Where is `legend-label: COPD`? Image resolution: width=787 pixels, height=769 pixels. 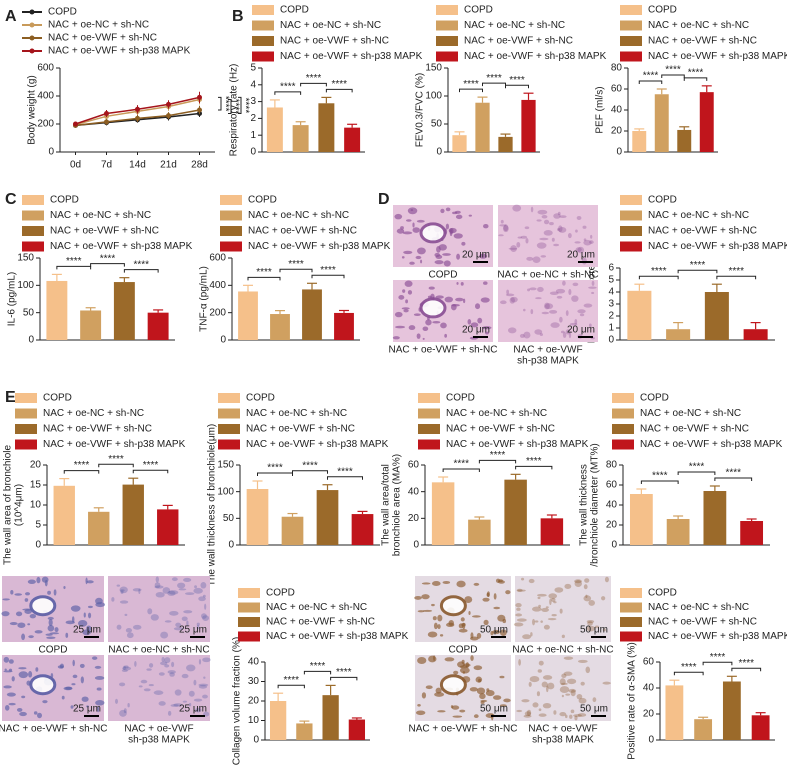 legend-label: COPD is located at coordinates (662, 10).